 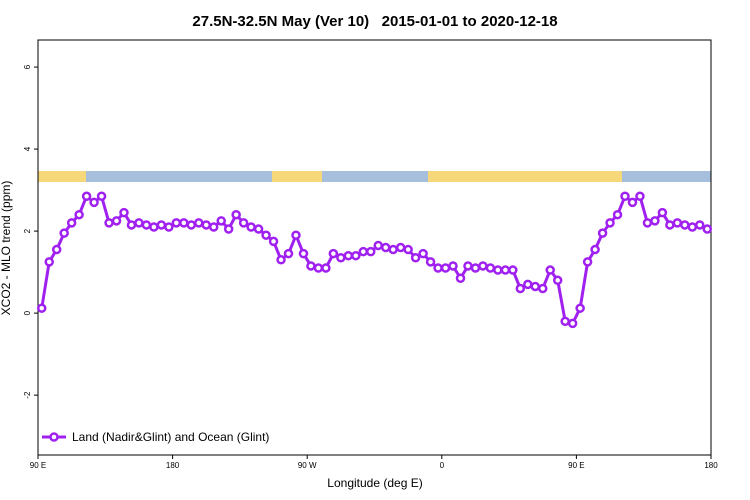 What do you see at coordinates (711, 465) in the screenshot?
I see `x-tick-label: 180` at bounding box center [711, 465].